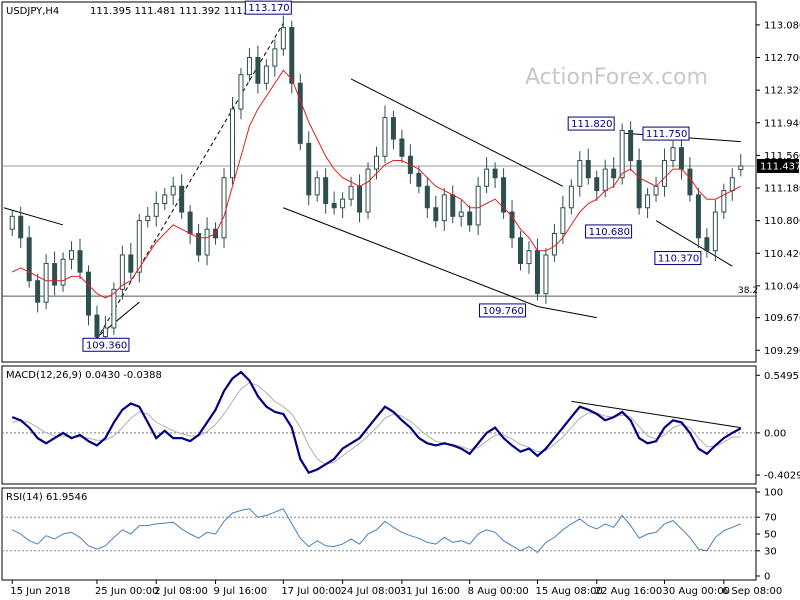 The width and height of the screenshot is (800, 600). I want to click on x-axis-label: 6 Sep 08:00, so click(752, 591).